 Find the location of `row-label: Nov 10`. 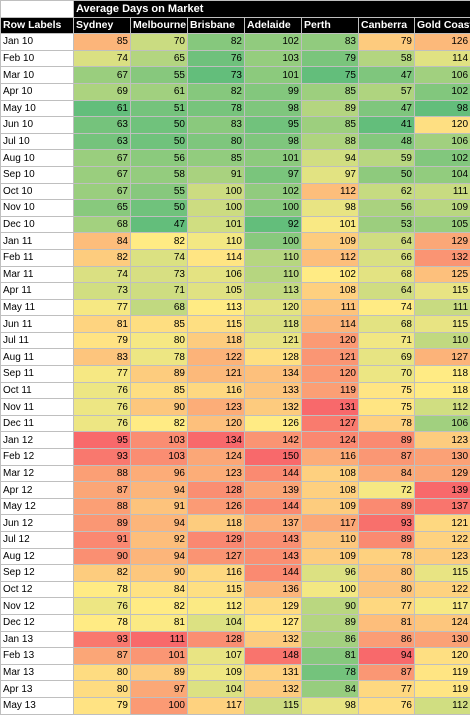

row-label: Nov 10 is located at coordinates (37, 208).